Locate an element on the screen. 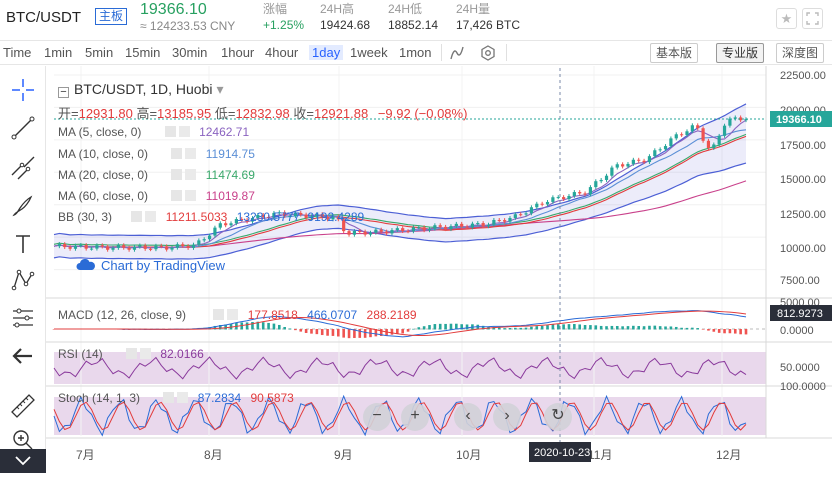 The height and width of the screenshot is (478, 832). time-tick: 11月 is located at coordinates (600, 455).